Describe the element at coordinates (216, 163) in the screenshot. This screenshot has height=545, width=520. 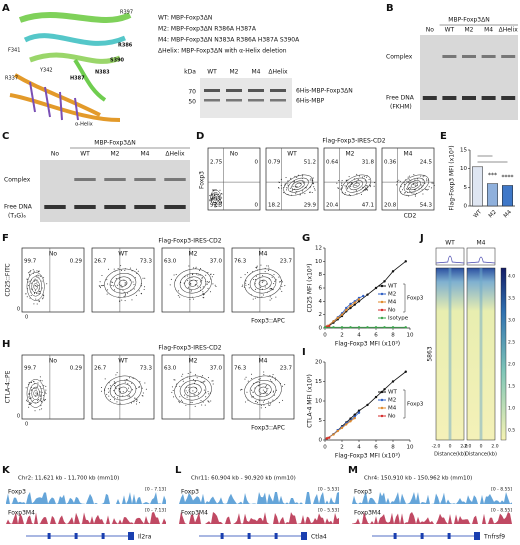
I see `quadrant-value: 2.75` at that location.